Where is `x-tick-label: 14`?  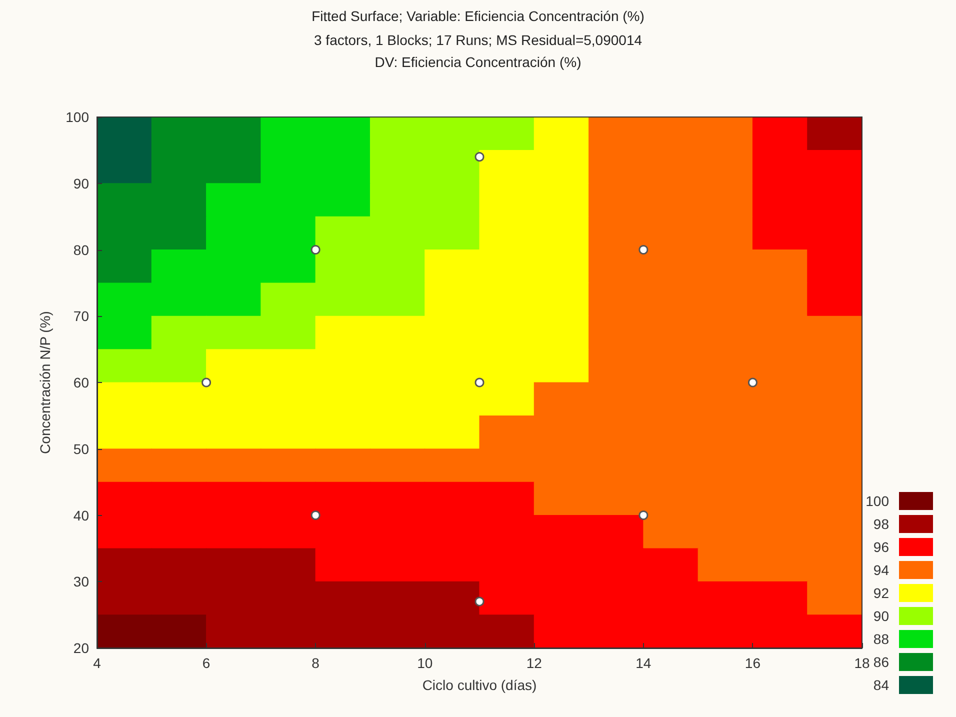 x-tick-label: 14 is located at coordinates (644, 663).